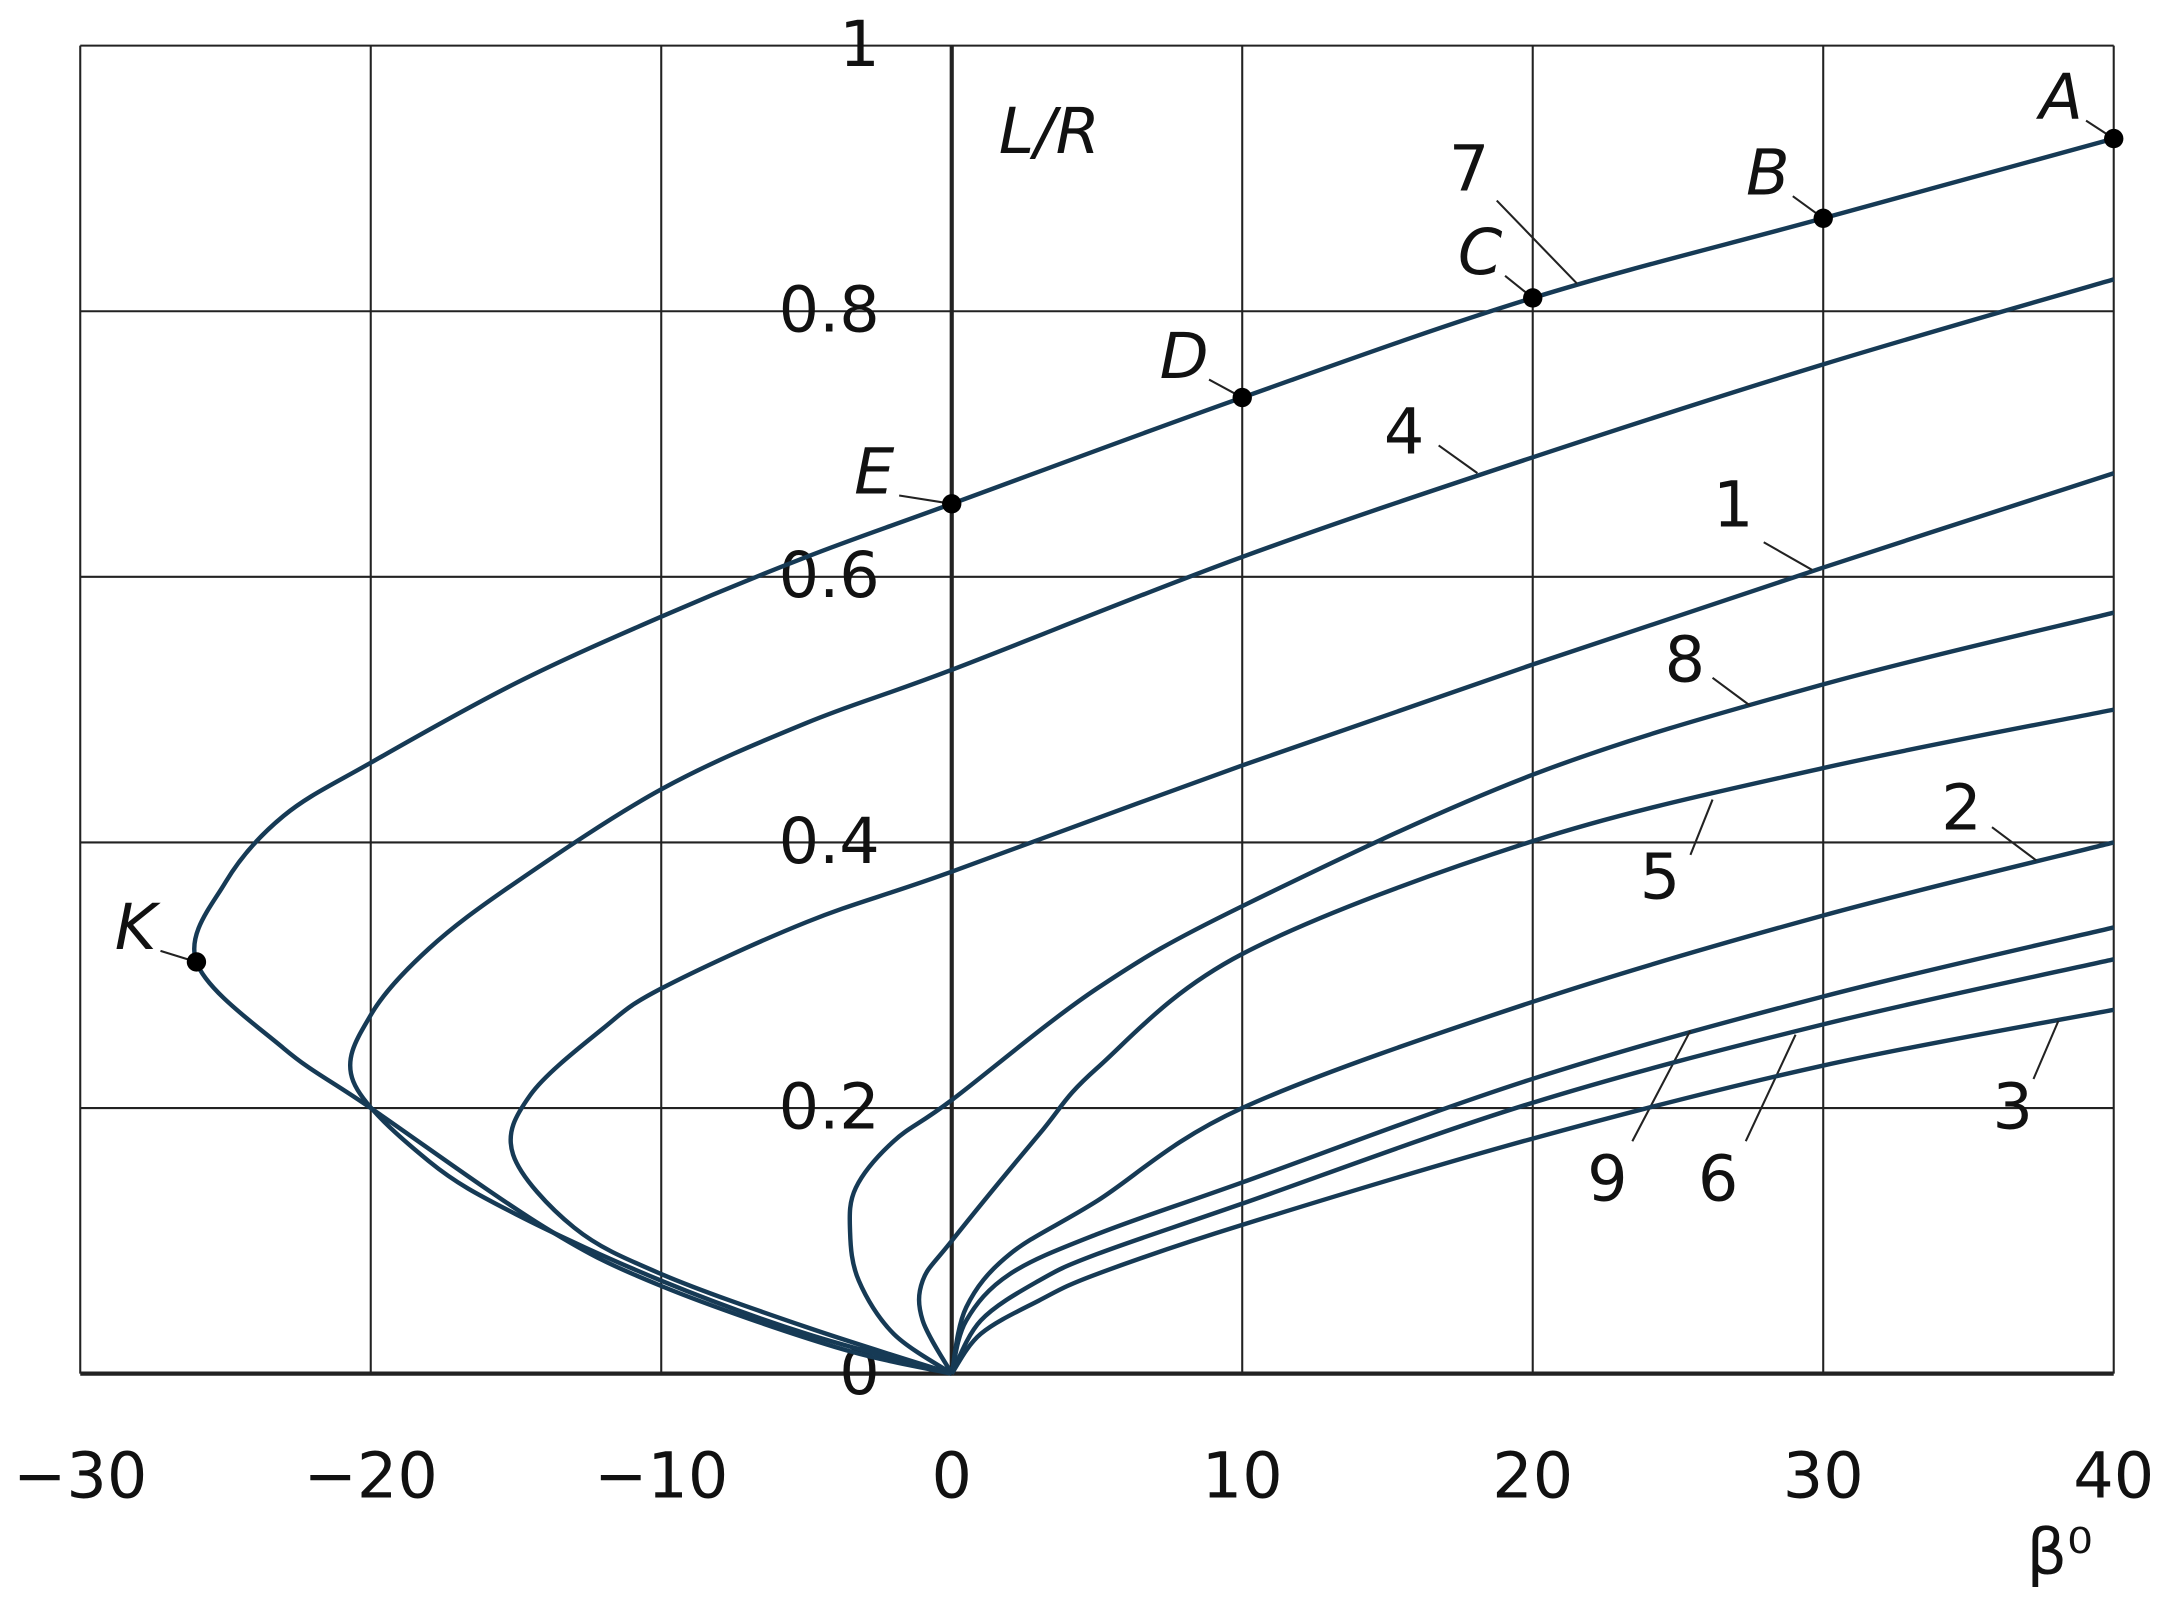 This screenshot has width=2158, height=1607. What do you see at coordinates (859, 45) in the screenshot?
I see `y-tick-label: 1` at bounding box center [859, 45].